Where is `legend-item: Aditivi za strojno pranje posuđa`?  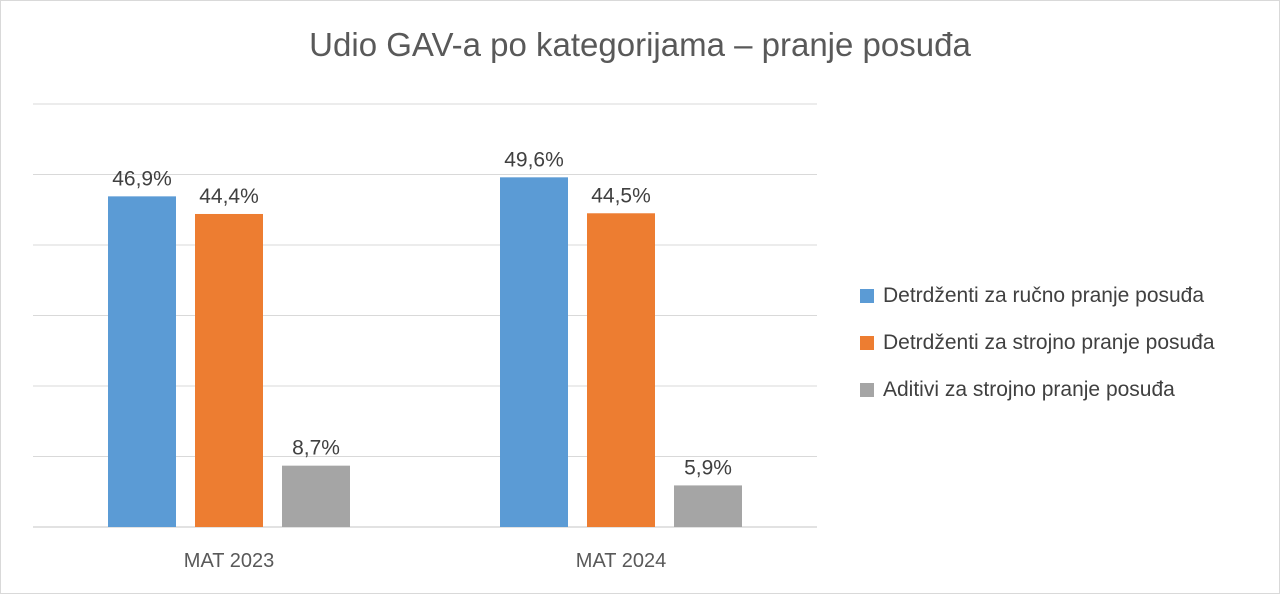 legend-item: Aditivi za strojno pranje posuđa is located at coordinates (1037, 389).